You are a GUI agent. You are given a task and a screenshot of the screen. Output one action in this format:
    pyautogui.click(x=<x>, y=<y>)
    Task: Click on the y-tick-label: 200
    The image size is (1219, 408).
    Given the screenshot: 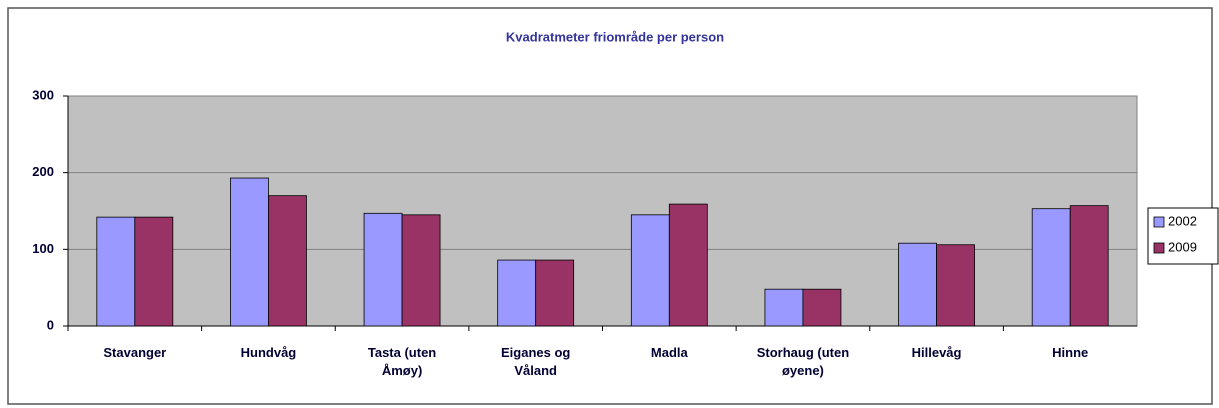 What is the action you would take?
    pyautogui.click(x=43, y=171)
    